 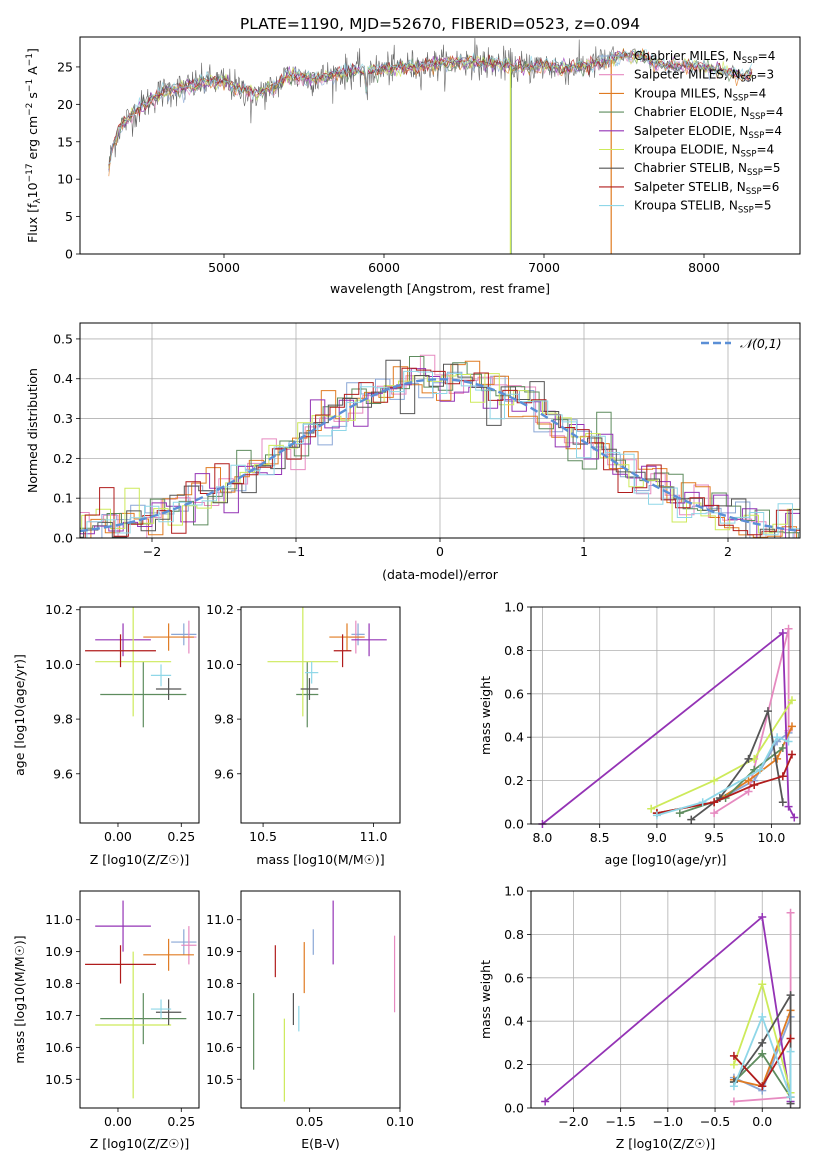 I want to click on legend-label: Kroupa MILES, NSSP=4, so click(x=700, y=94).